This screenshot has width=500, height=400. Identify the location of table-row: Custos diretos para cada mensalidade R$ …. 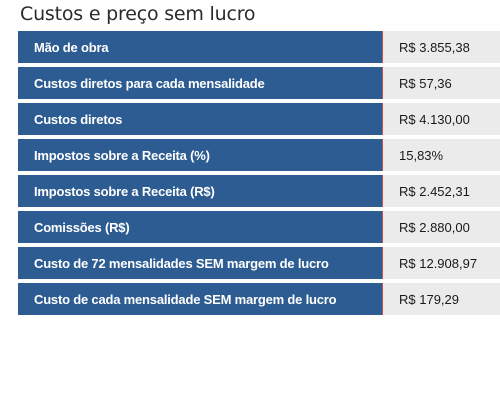
(259, 83).